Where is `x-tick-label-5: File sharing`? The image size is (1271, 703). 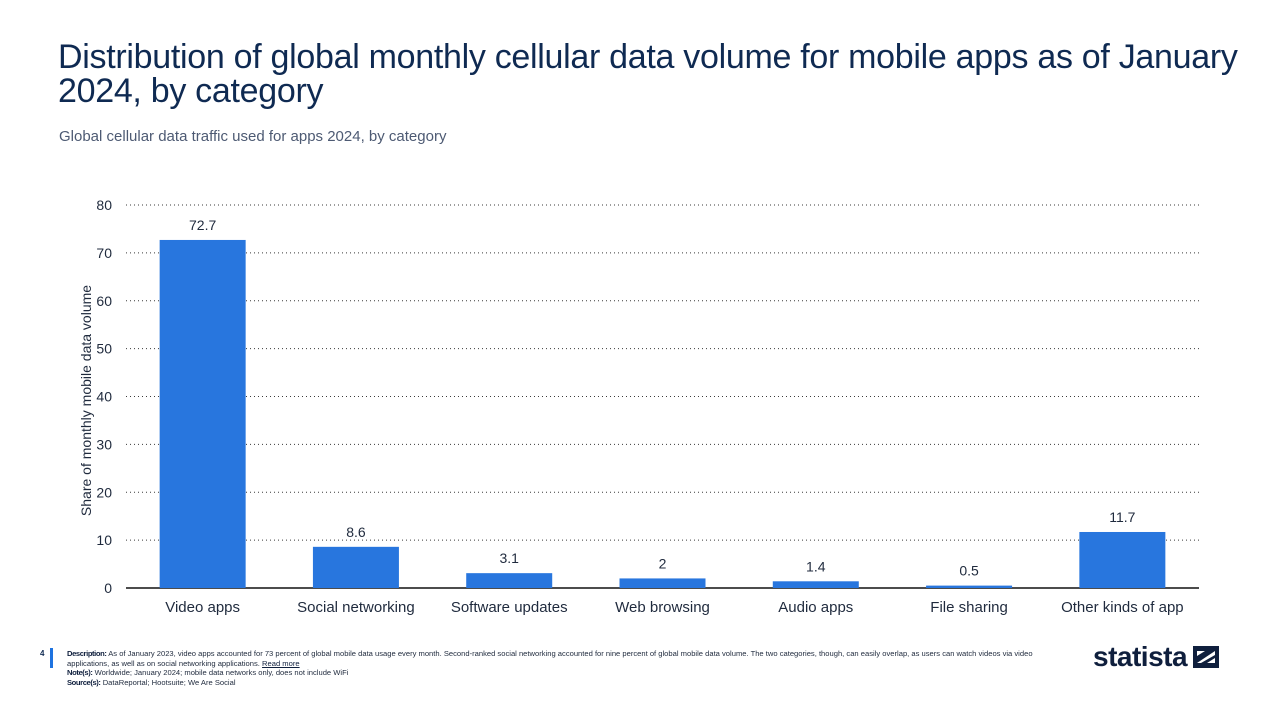 x-tick-label-5: File sharing is located at coordinates (969, 607).